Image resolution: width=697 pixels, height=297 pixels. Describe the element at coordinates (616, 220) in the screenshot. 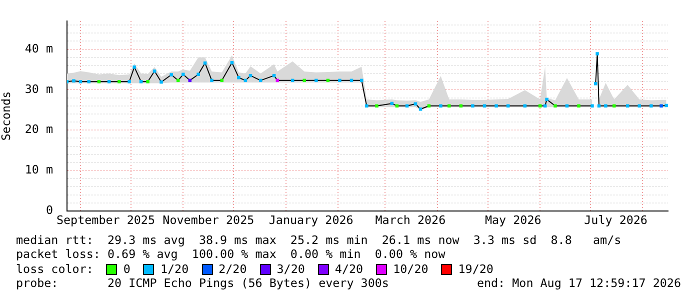

I see `x-tick-label: July 2026` at that location.